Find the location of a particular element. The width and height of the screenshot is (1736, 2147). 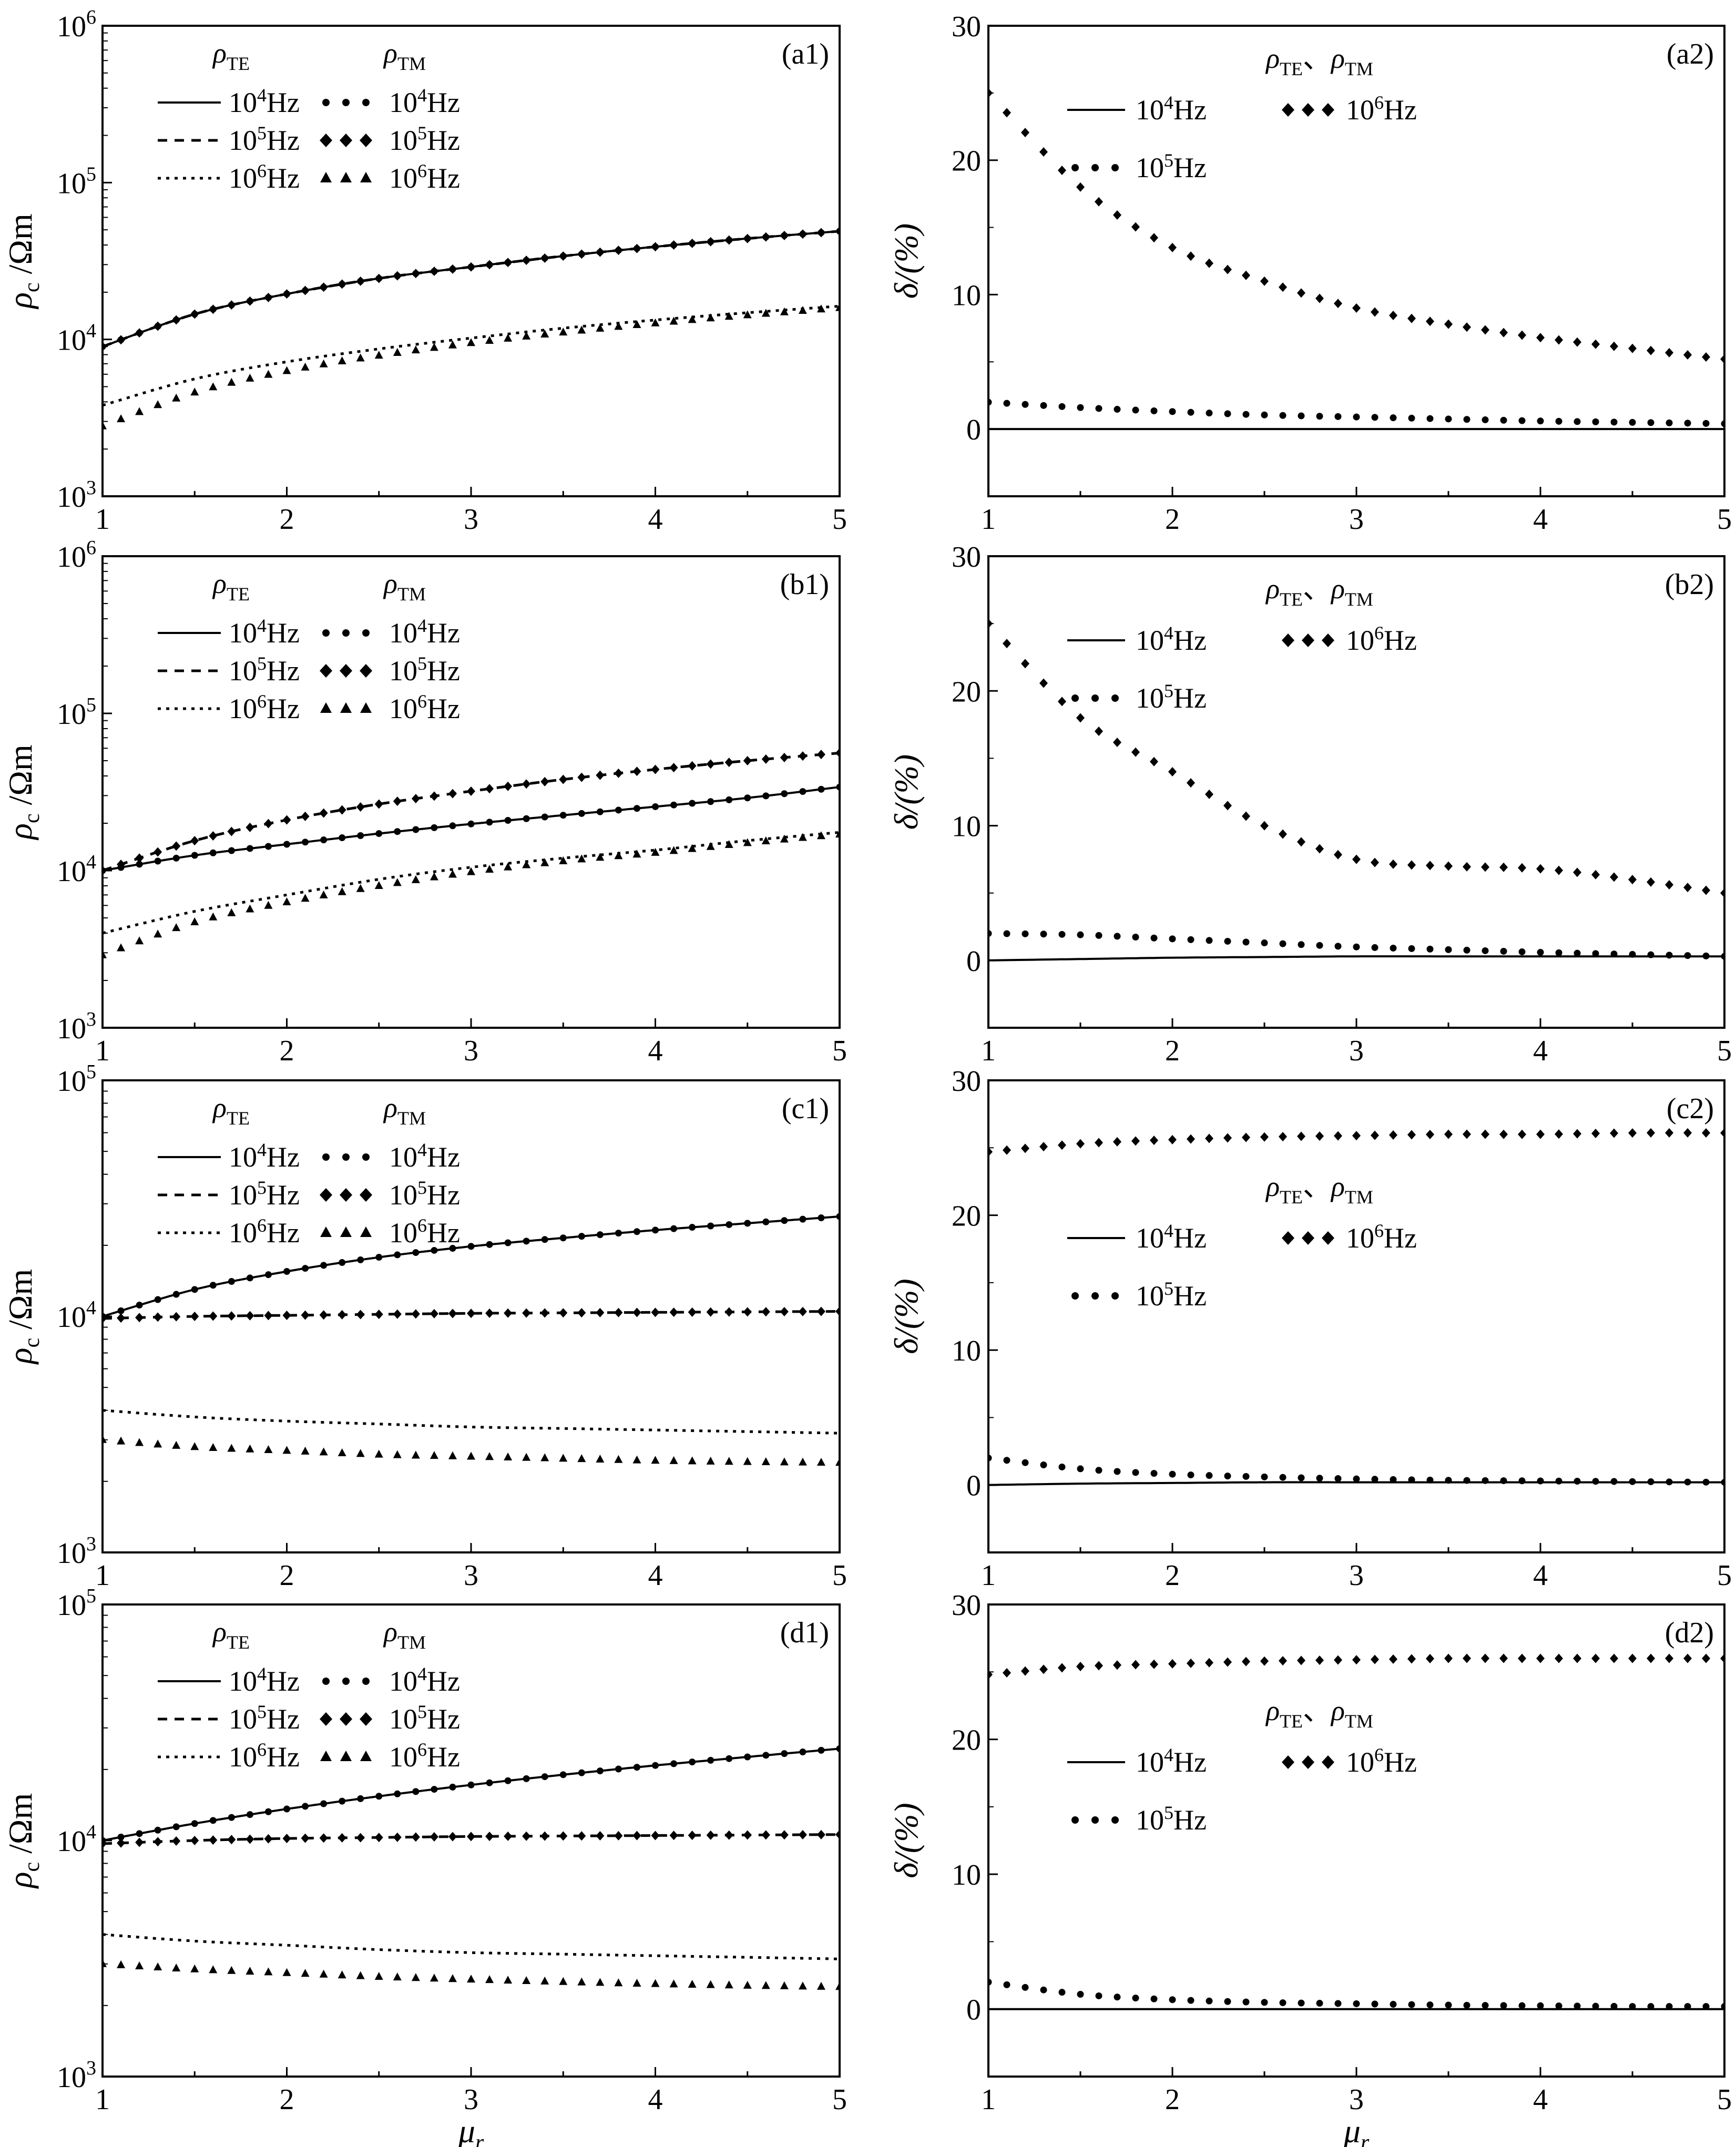

legend-label-te-1-b1: 105Hz is located at coordinates (264, 670).